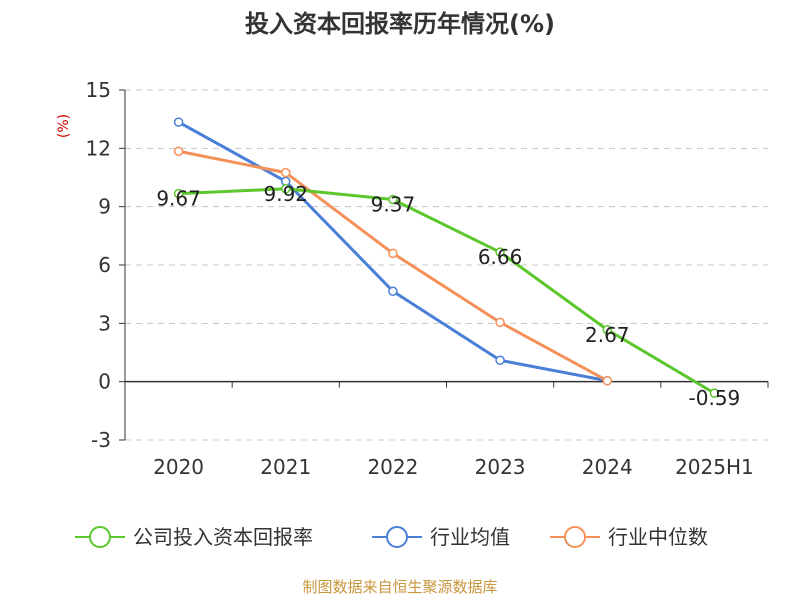  I want to click on y-tick-label: -3, so click(101, 440).